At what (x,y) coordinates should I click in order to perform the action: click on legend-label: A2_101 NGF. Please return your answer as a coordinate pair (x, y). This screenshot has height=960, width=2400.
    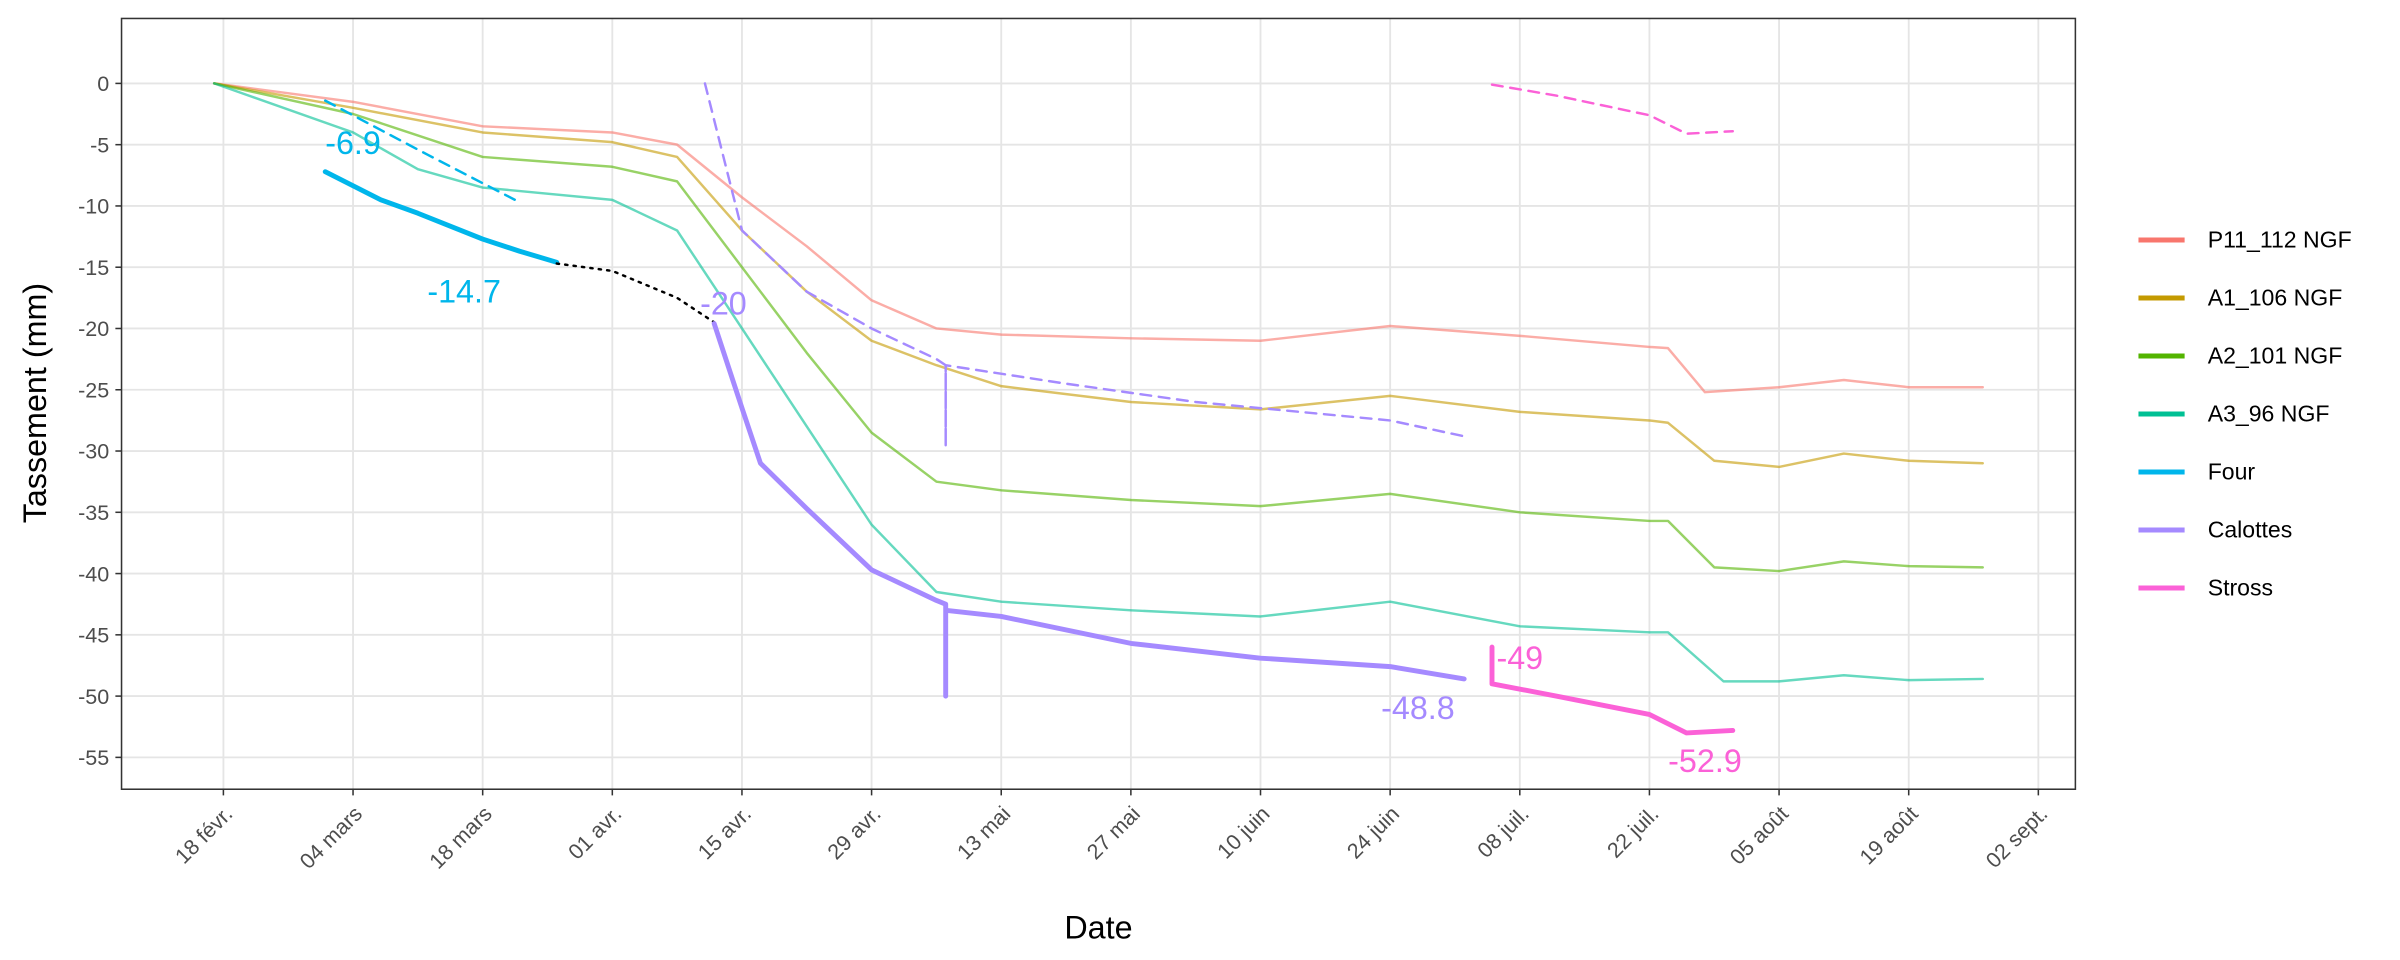
    Looking at the image, I should click on (2275, 356).